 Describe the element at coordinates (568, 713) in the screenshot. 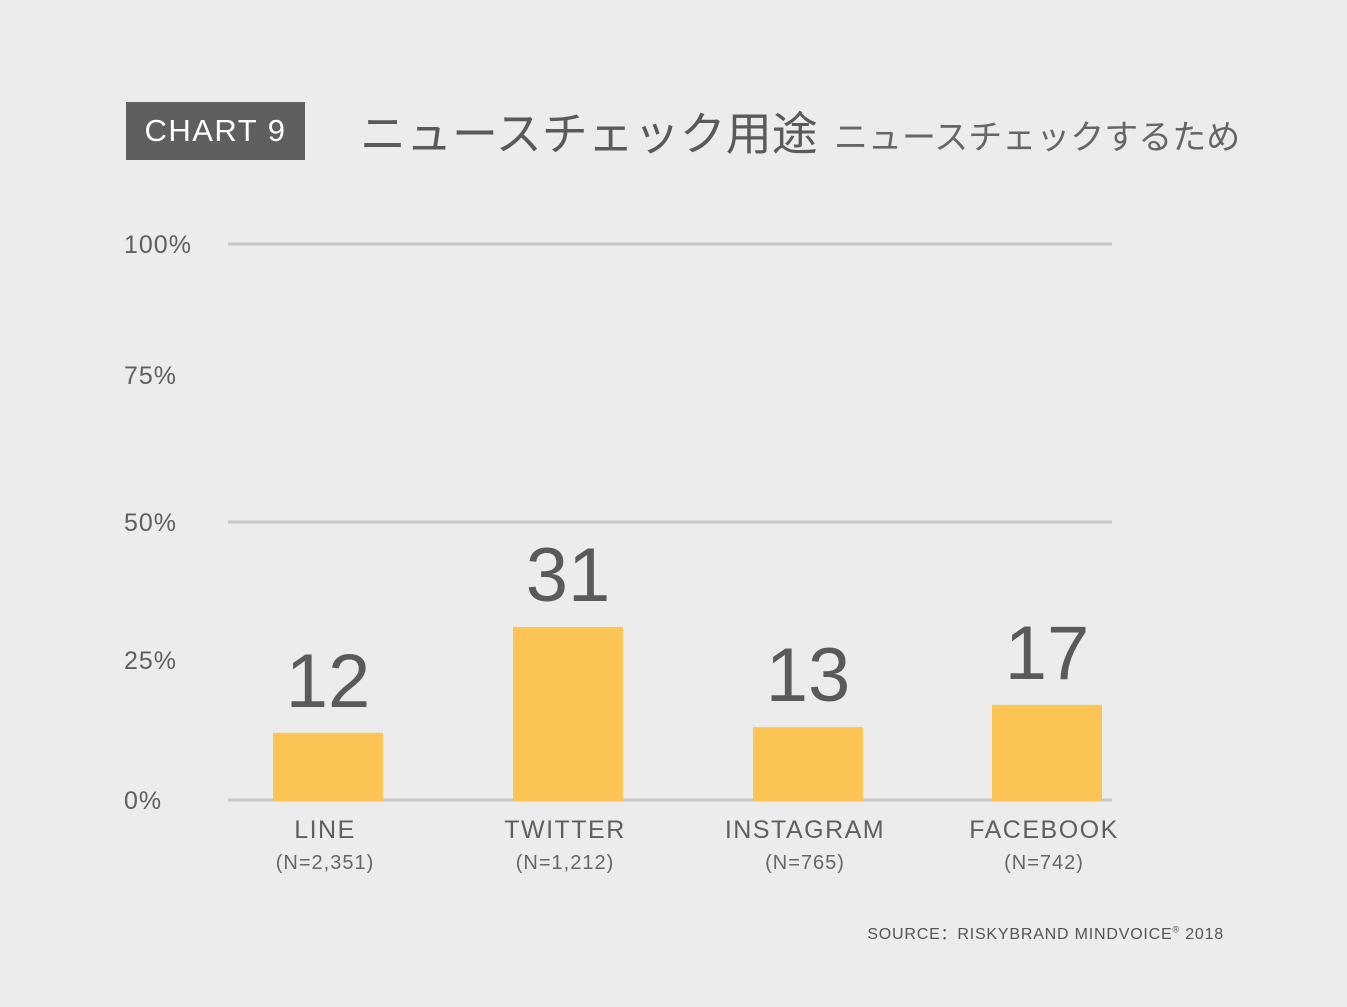

I see `bar-twitter` at that location.